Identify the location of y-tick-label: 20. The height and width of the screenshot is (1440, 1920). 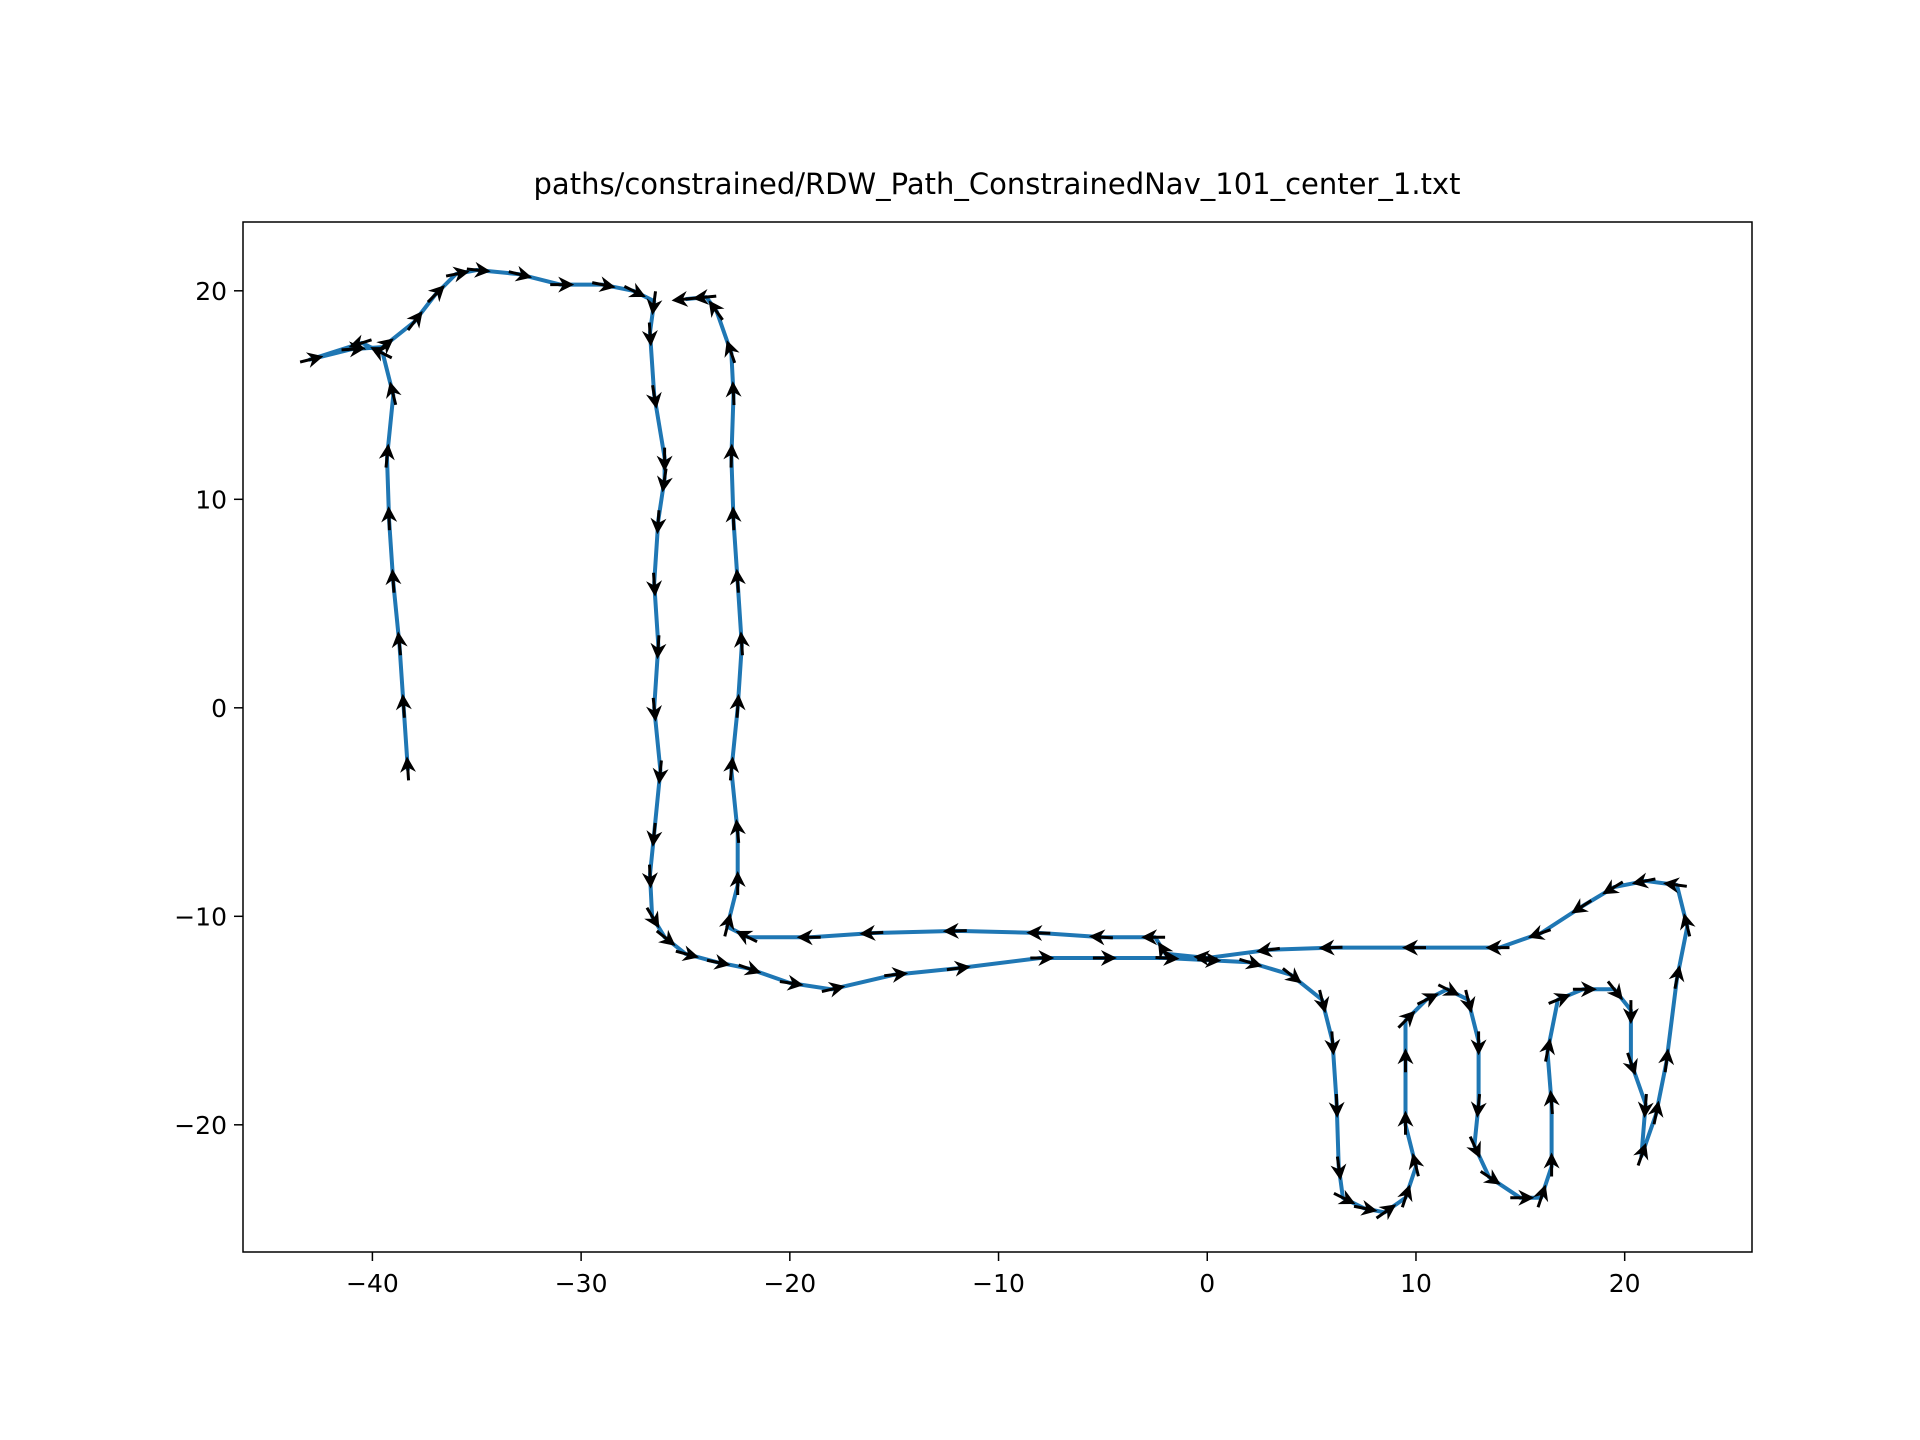
(211, 291).